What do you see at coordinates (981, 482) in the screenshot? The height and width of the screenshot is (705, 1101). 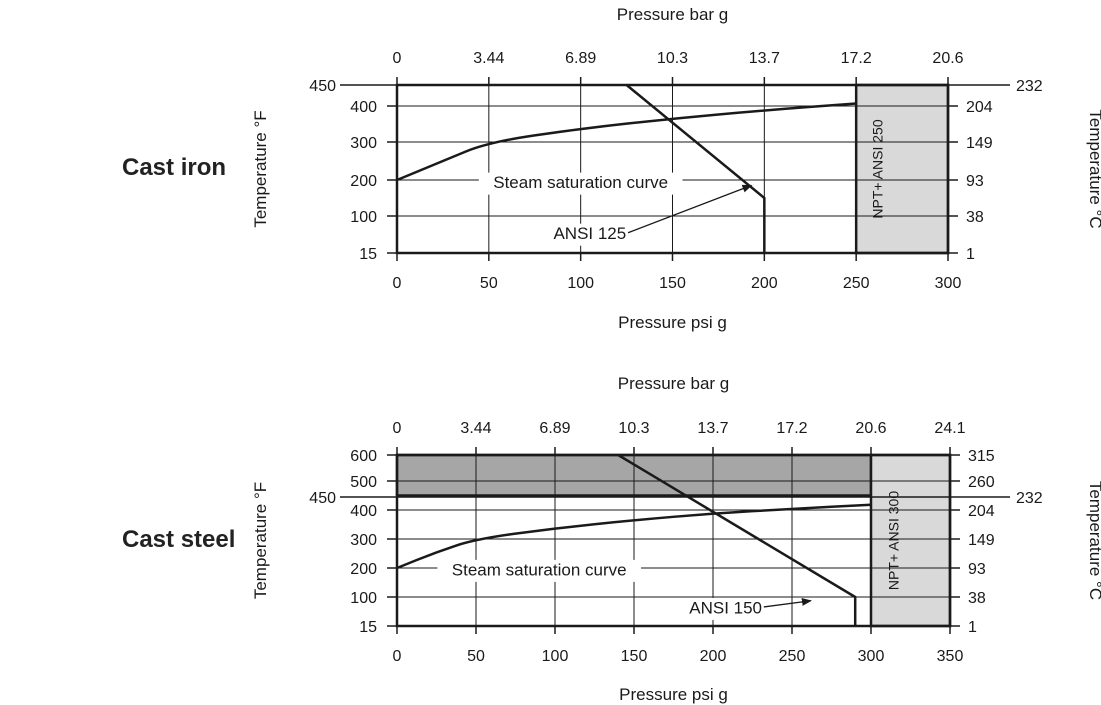 I see `y2-tick-label: 260` at bounding box center [981, 482].